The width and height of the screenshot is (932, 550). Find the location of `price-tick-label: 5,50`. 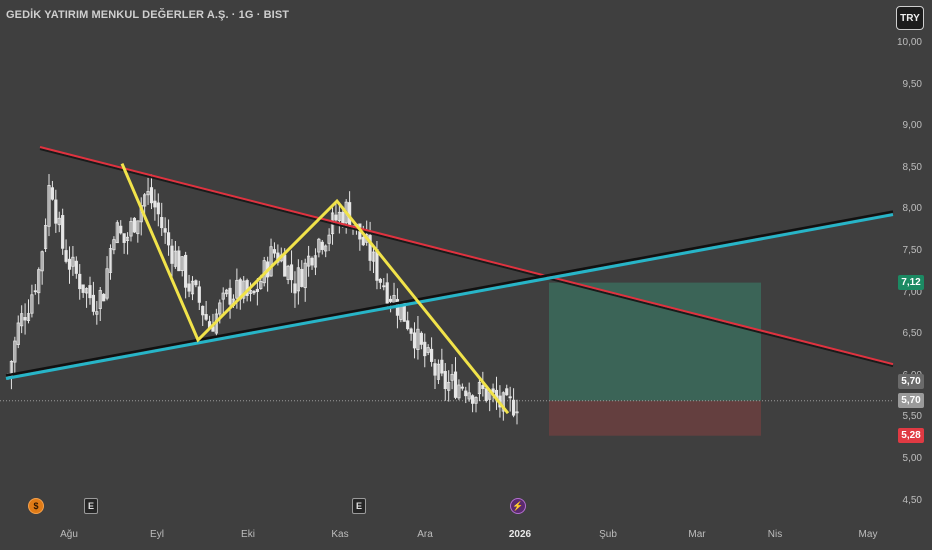

price-tick-label: 5,50 is located at coordinates (912, 417).